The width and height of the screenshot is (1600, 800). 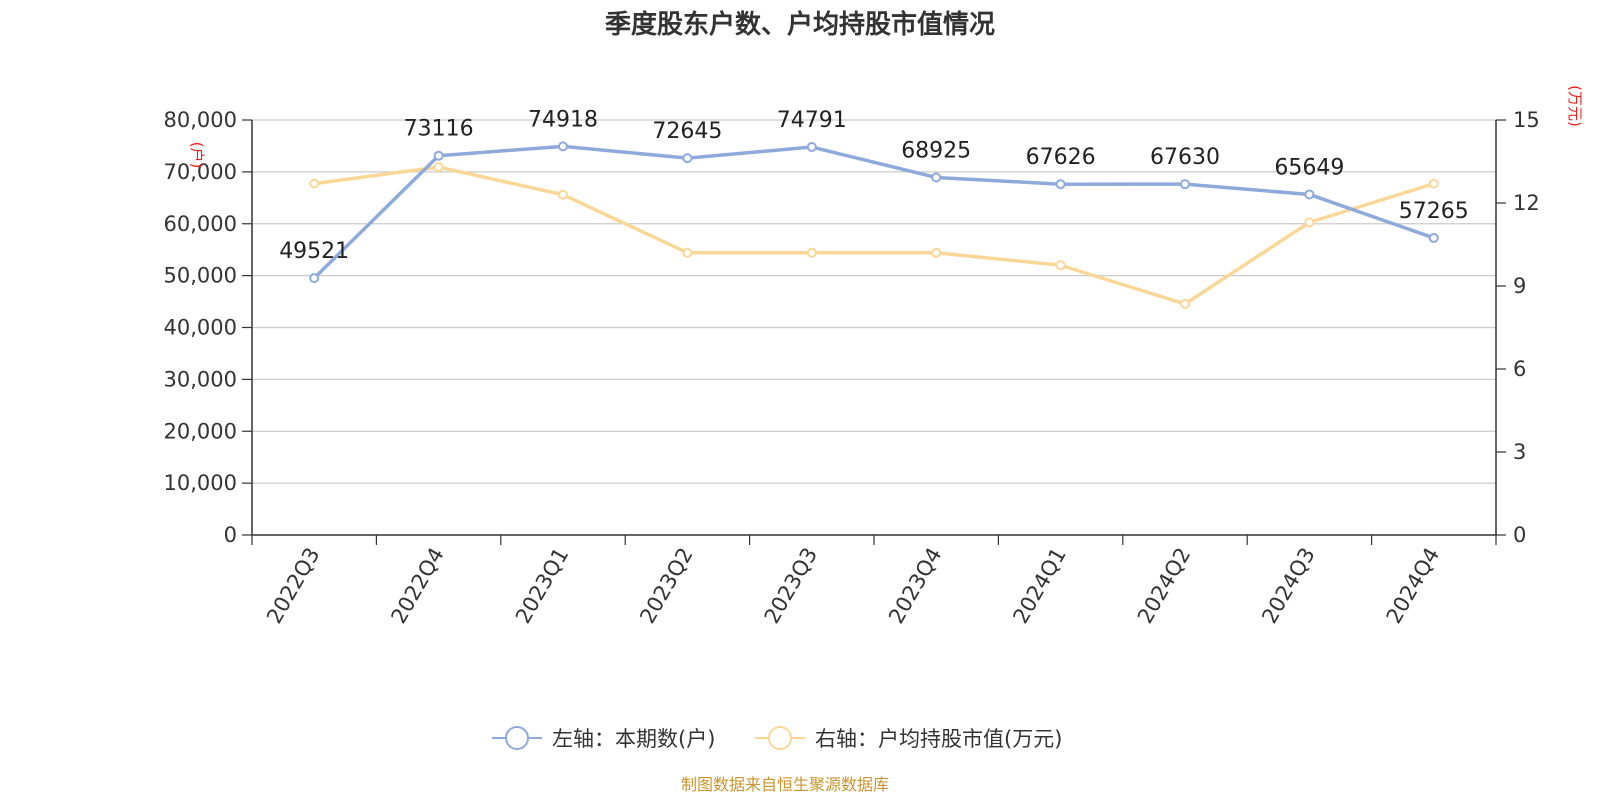 I want to click on data-label: 49521, so click(x=314, y=251).